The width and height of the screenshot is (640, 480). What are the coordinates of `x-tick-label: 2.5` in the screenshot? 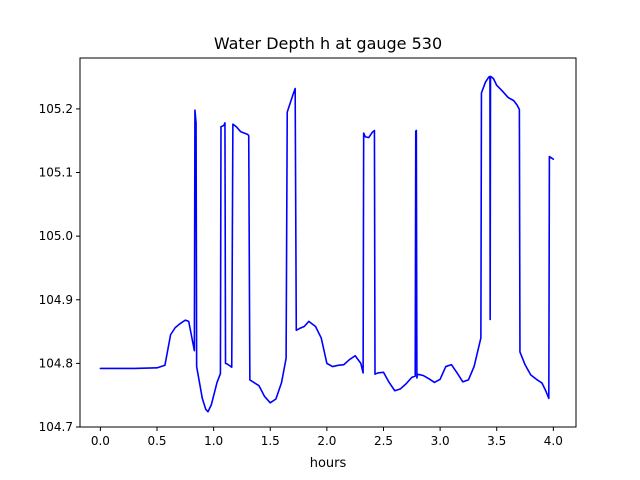 It's located at (383, 441).